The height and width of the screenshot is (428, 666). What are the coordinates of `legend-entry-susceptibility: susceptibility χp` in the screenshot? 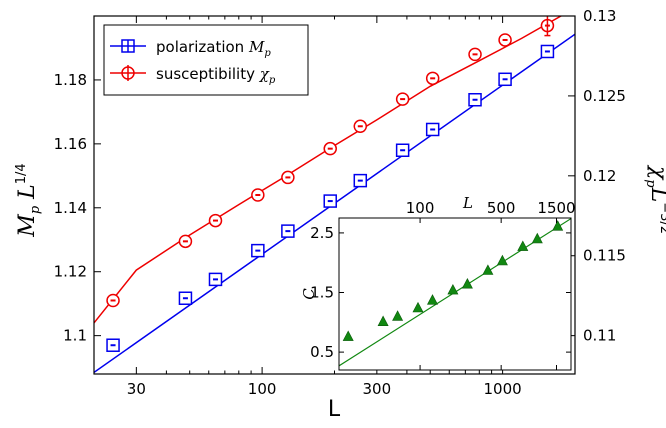 It's located at (193, 75).